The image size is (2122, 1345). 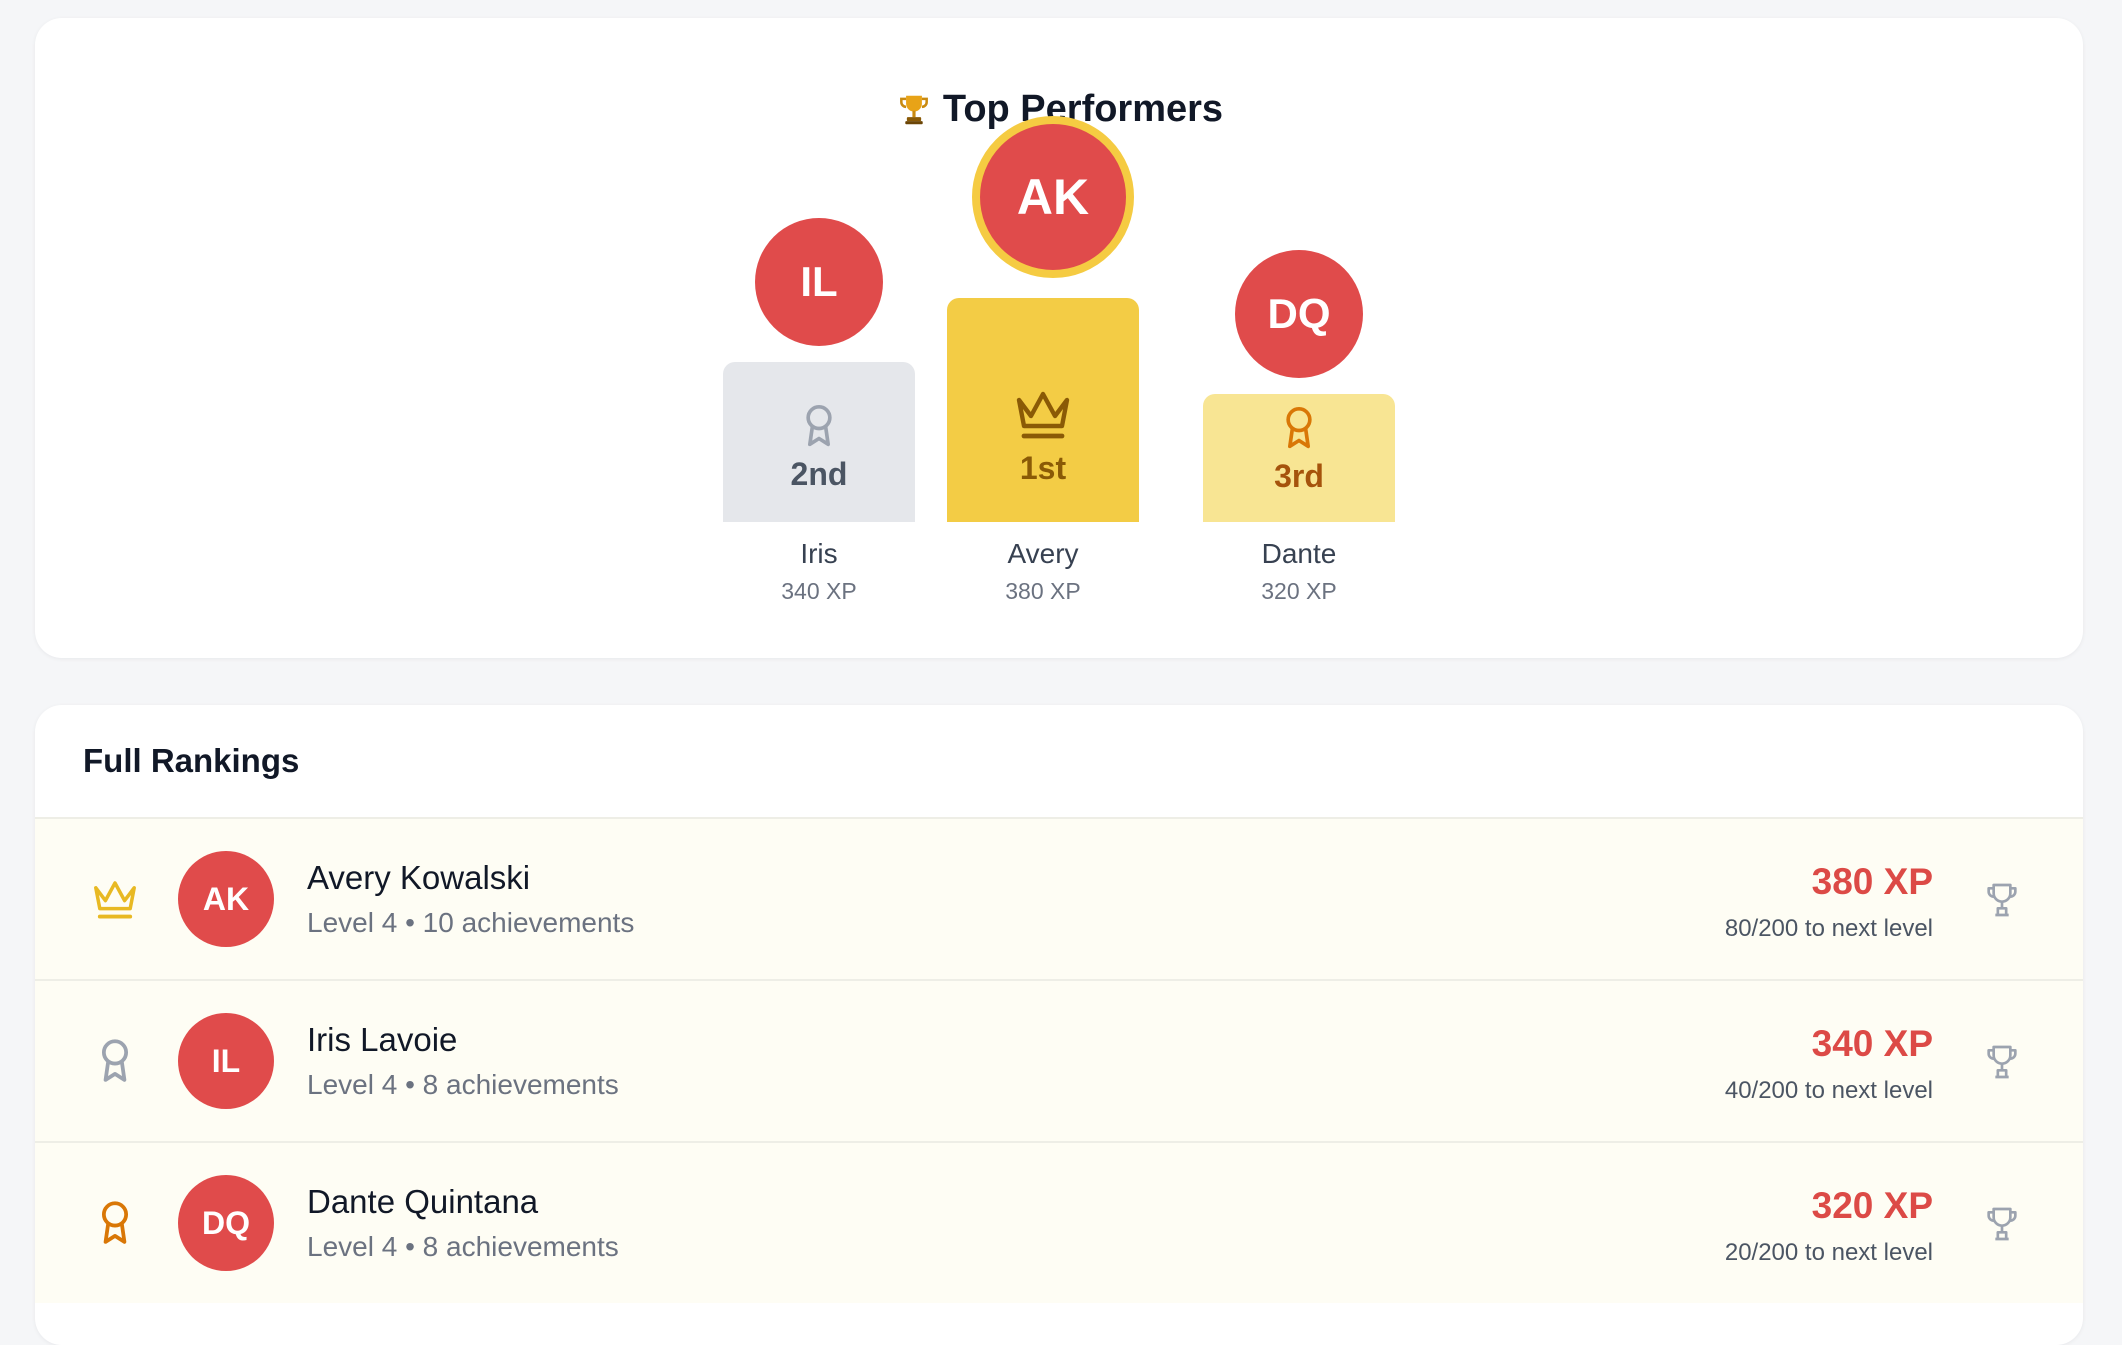 What do you see at coordinates (1299, 476) in the screenshot?
I see `podium-rank-label-third: 3rd` at bounding box center [1299, 476].